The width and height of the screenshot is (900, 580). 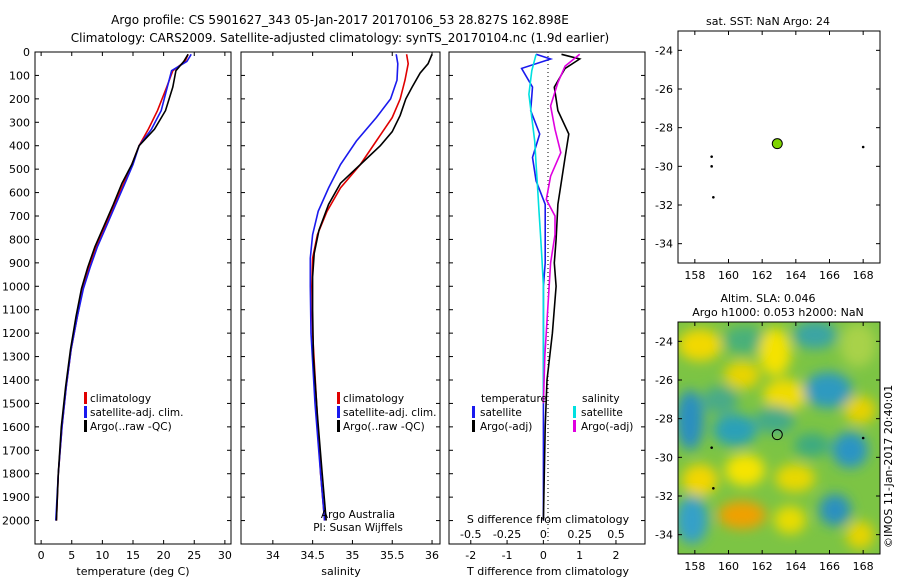 What do you see at coordinates (16, 450) in the screenshot?
I see `y-tick-label: 1700` at bounding box center [16, 450].